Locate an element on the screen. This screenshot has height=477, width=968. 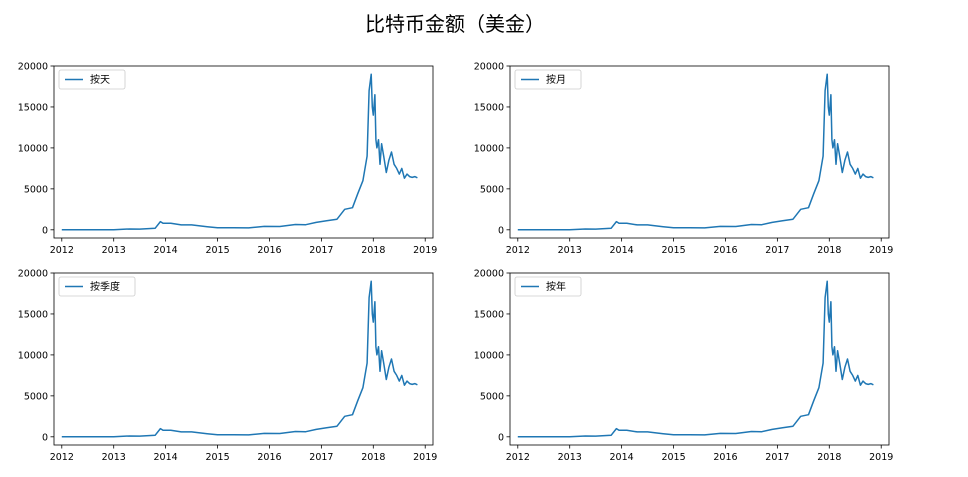
legend-label: 按月 is located at coordinates (556, 79).